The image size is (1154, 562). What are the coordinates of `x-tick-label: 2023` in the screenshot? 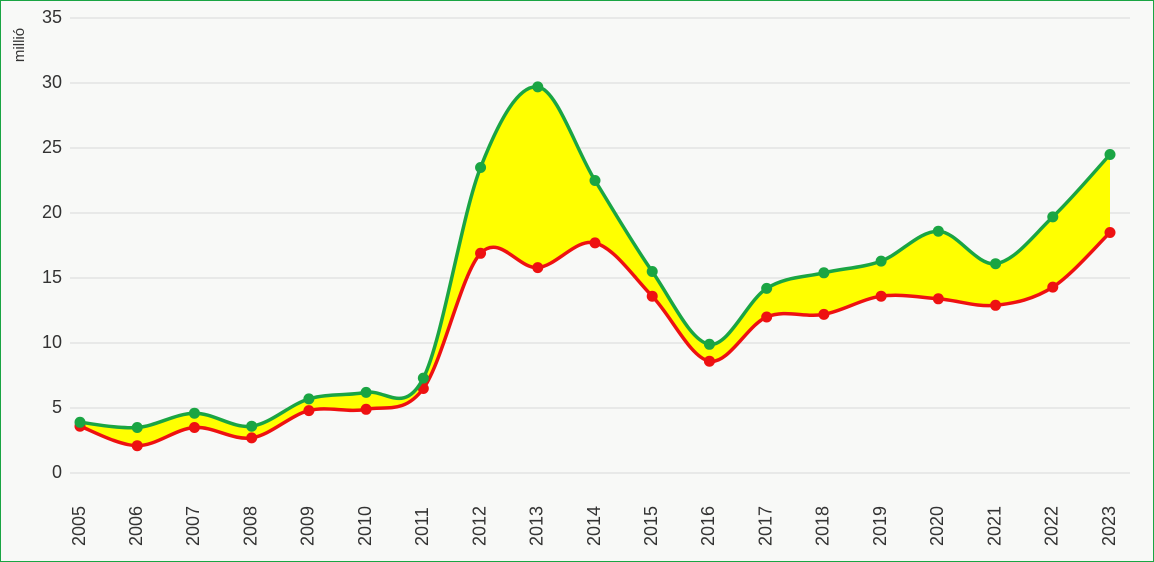 It's located at (1109, 526).